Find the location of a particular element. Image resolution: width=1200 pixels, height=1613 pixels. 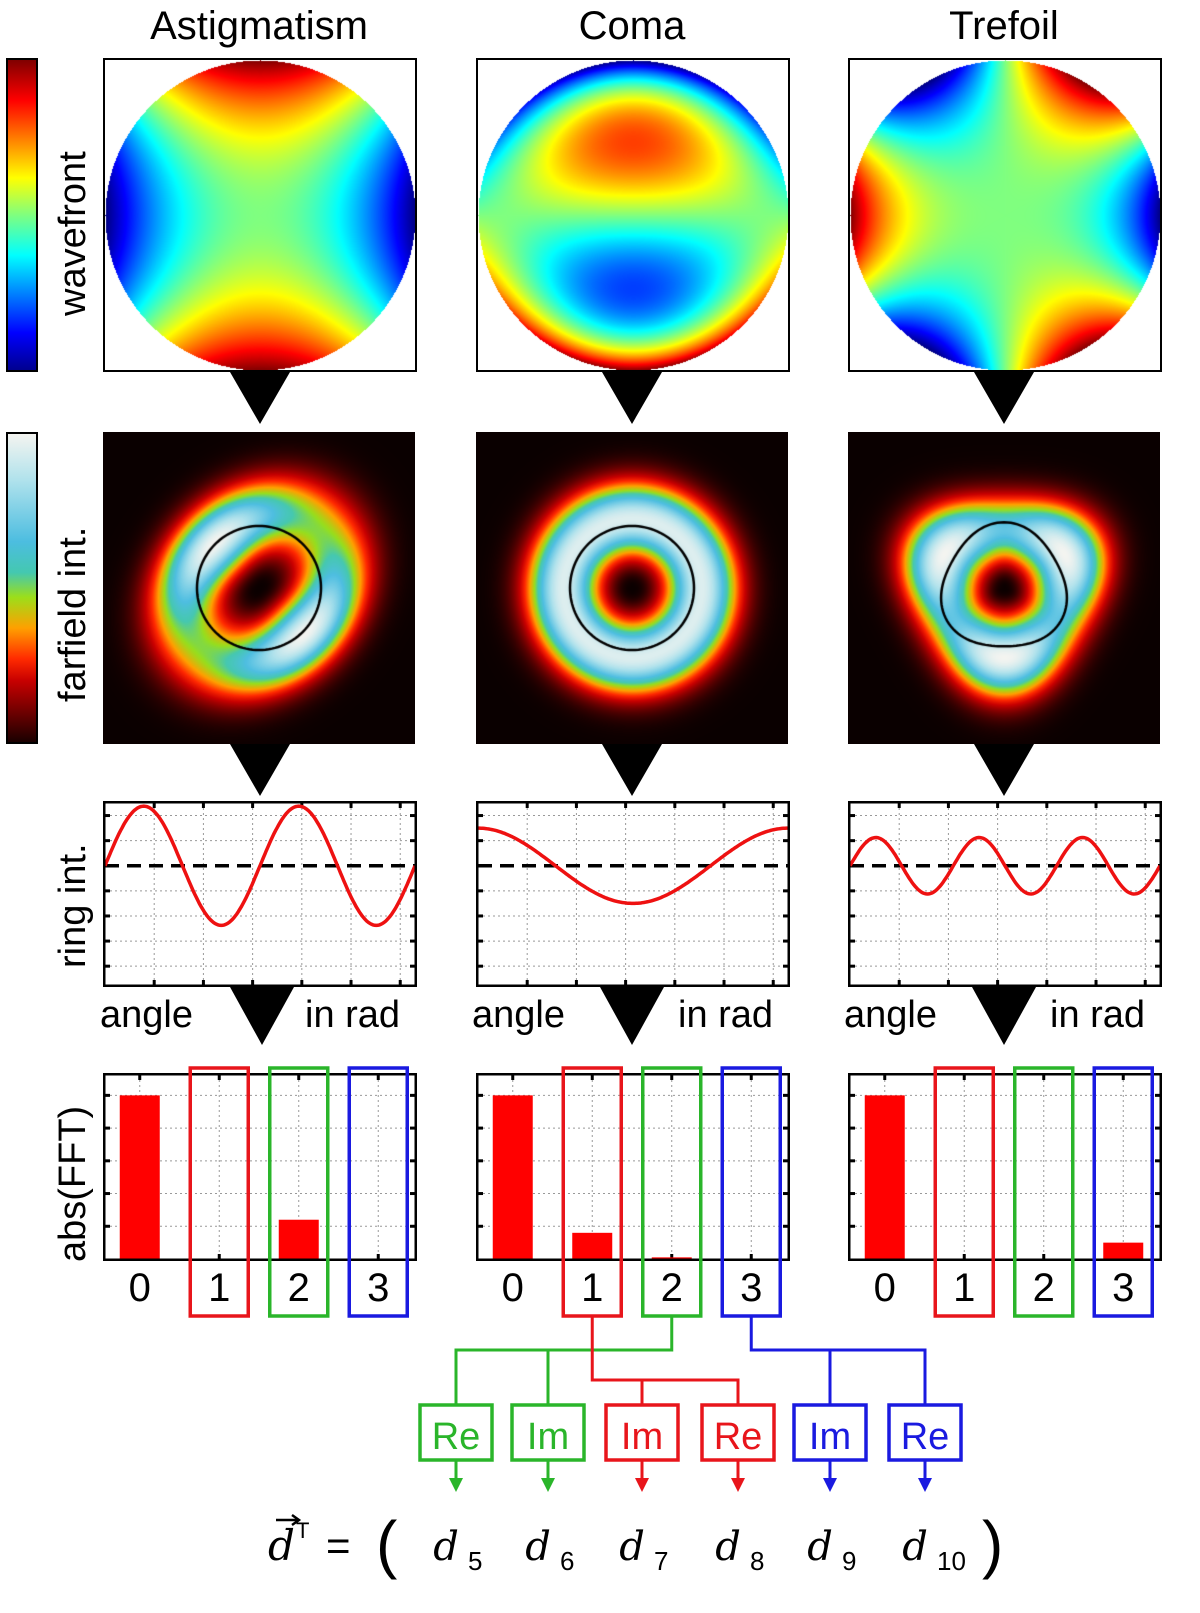

vector-arrow-icon is located at coordinates (289, 1520).